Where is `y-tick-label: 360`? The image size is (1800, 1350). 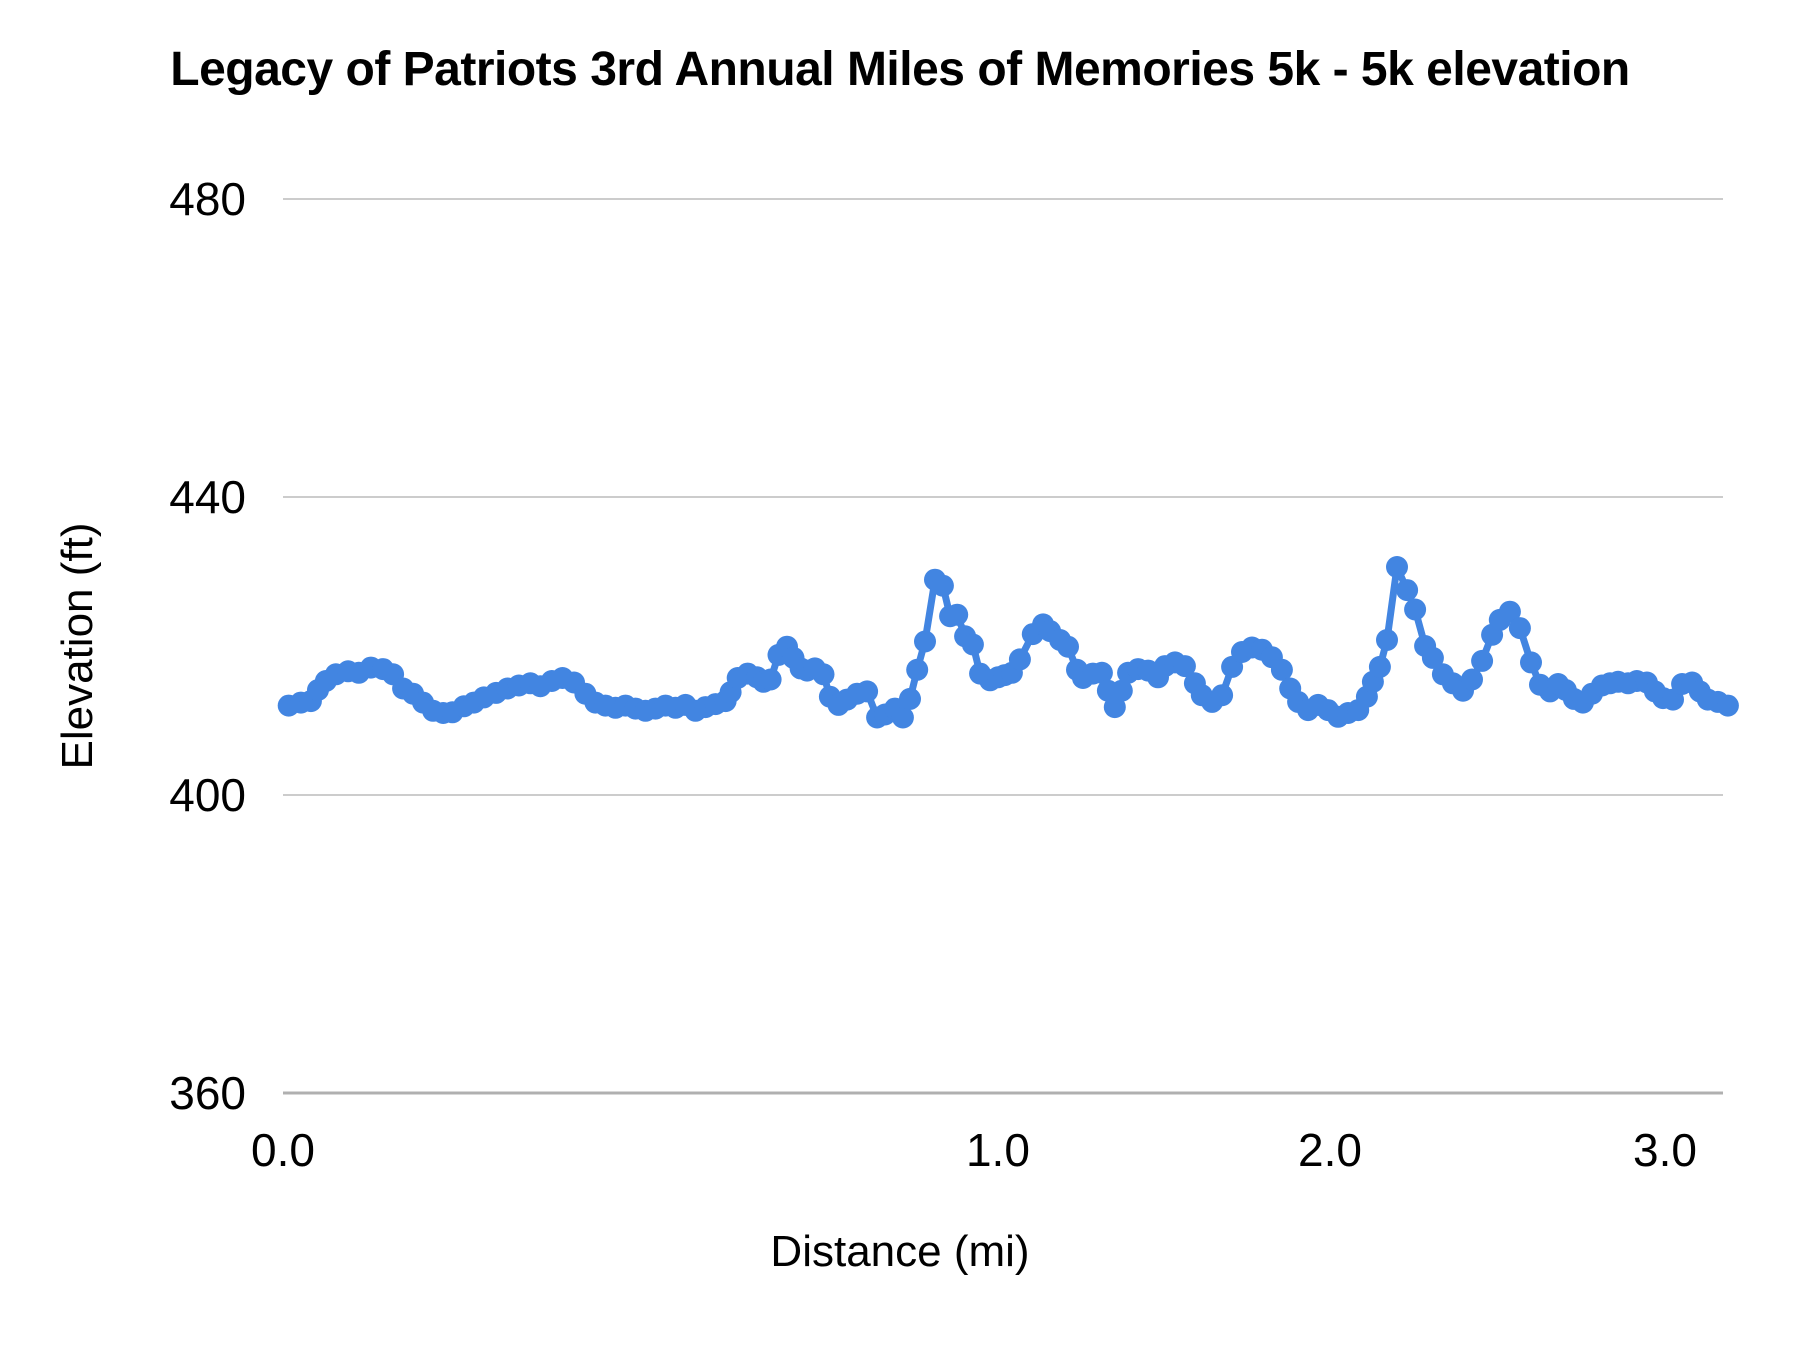 y-tick-label: 360 is located at coordinates (207, 1093).